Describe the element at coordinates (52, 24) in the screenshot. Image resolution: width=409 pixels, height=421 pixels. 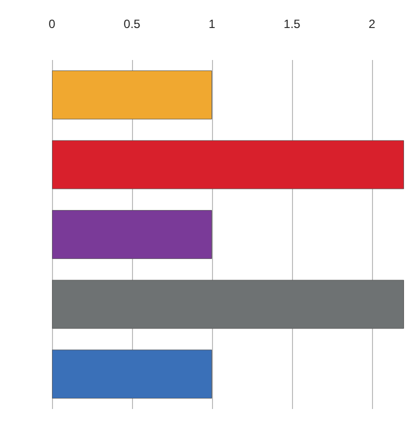
I see `x-tick-label: 0` at that location.